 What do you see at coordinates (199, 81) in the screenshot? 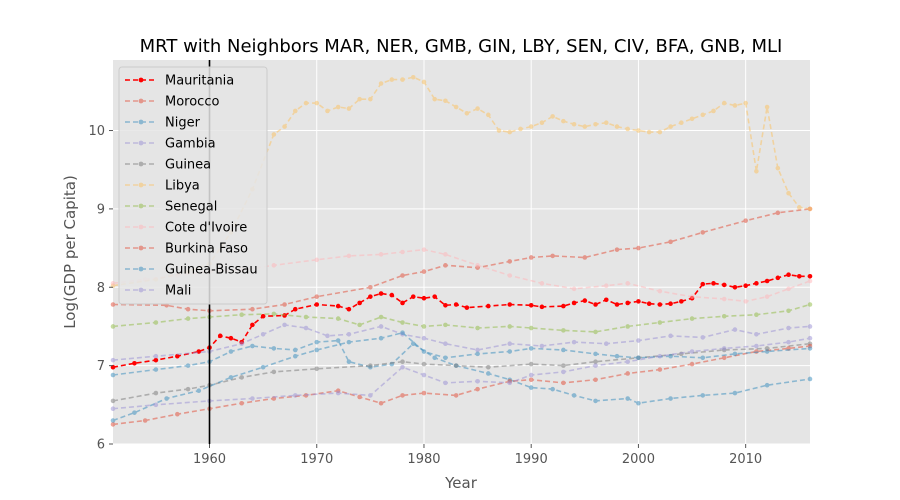
I see `legend-label: Mauritania` at bounding box center [199, 81].